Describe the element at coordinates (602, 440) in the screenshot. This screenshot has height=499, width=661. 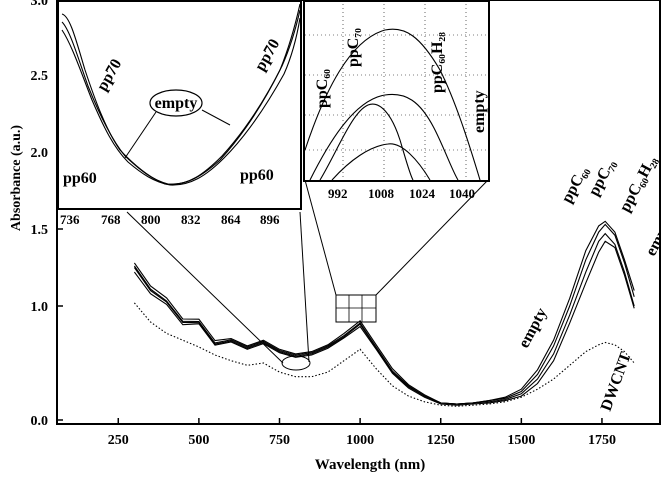
I see `x-tick-label-1750: 1750` at that location.